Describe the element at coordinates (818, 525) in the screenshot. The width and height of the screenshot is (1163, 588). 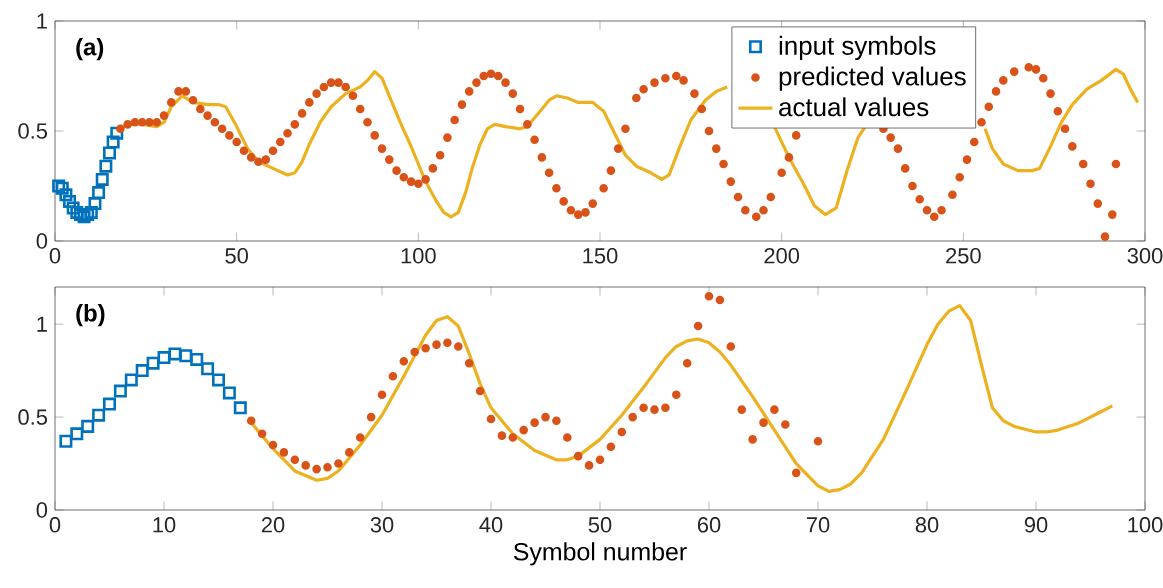
I see `x-tick-label: 70` at that location.